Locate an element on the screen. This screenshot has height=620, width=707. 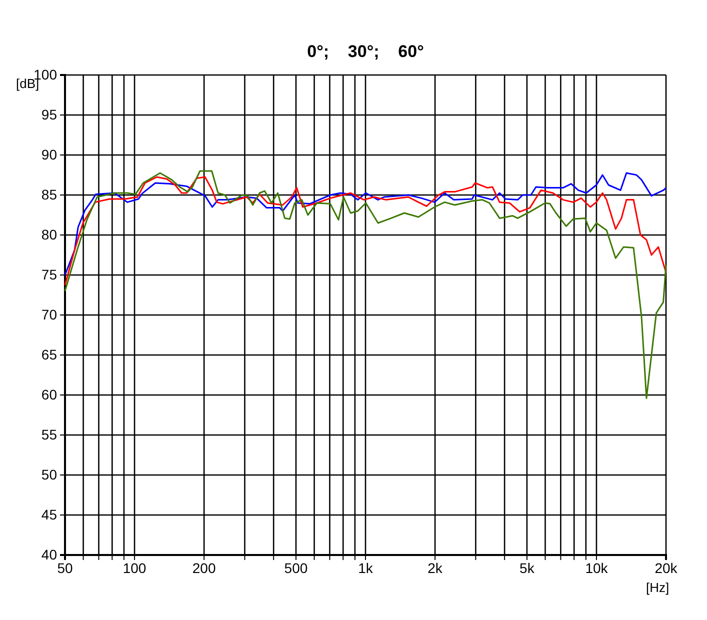
x-tick-label: 200 is located at coordinates (204, 568).